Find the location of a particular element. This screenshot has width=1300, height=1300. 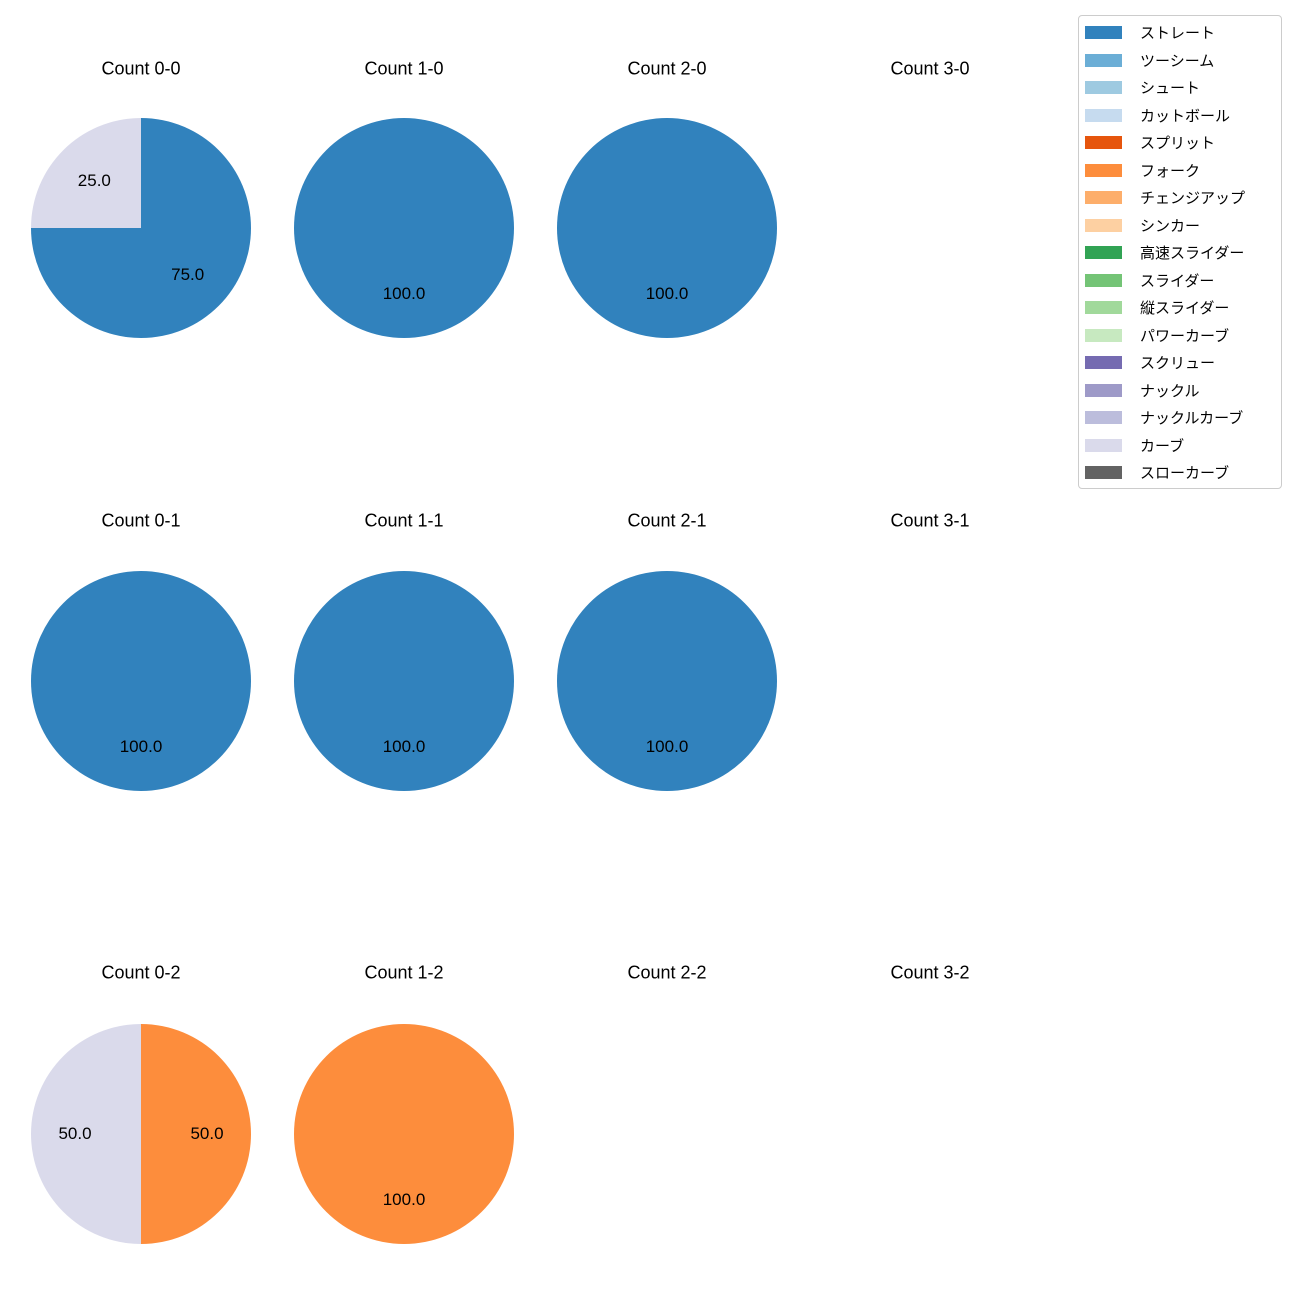

legend-item: カットボール is located at coordinates (1180, 116).